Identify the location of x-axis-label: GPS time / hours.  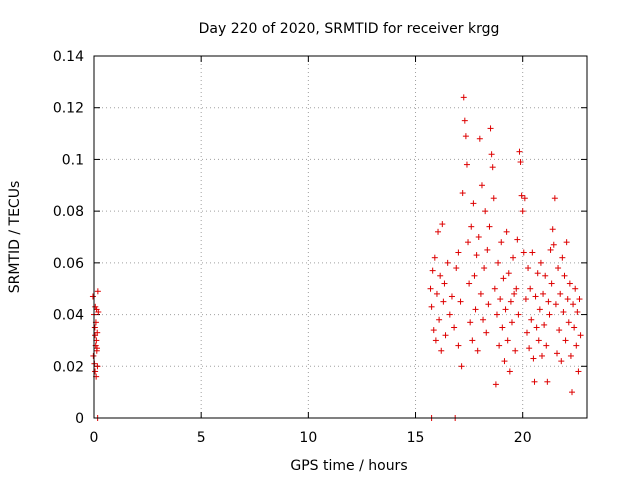
(348, 466).